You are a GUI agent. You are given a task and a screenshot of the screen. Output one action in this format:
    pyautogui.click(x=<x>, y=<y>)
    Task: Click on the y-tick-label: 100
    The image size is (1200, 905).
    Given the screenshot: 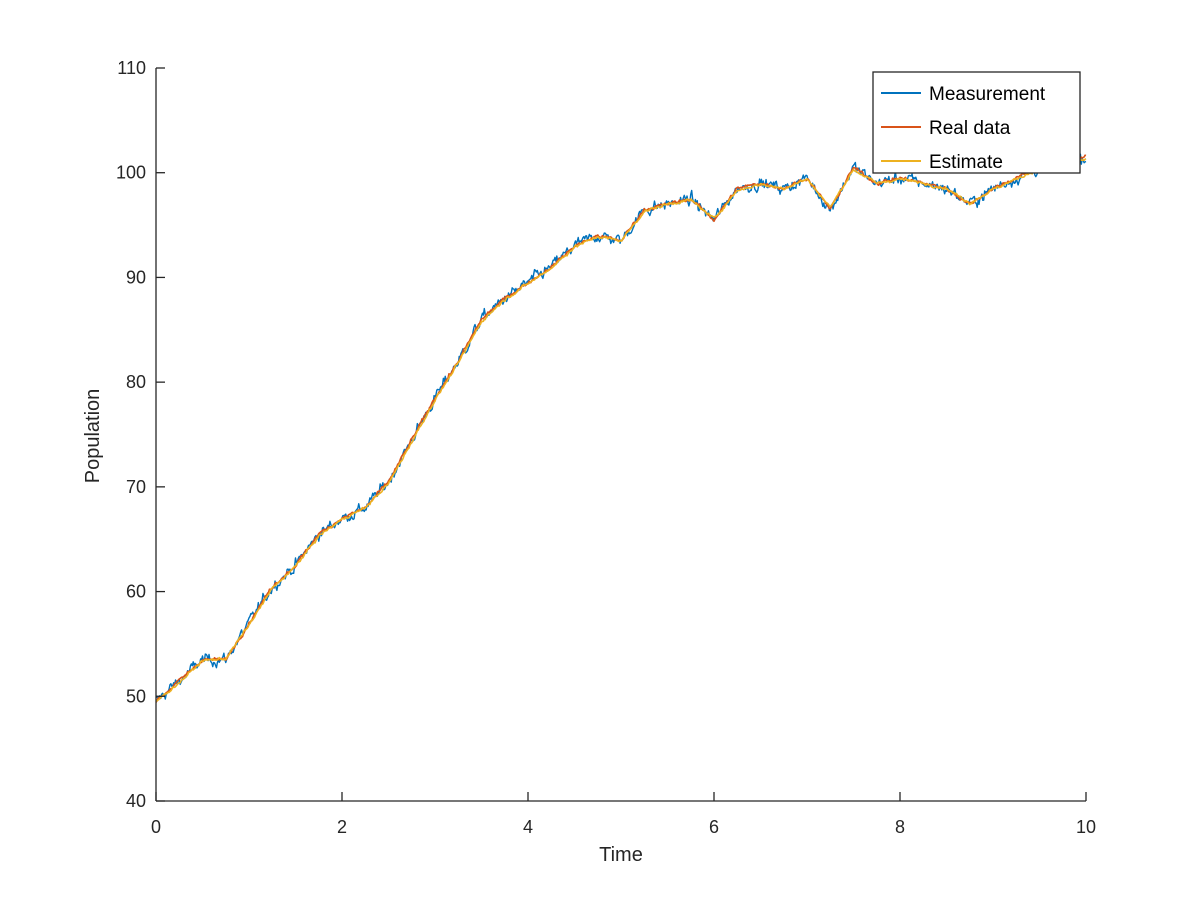 What is the action you would take?
    pyautogui.click(x=131, y=173)
    